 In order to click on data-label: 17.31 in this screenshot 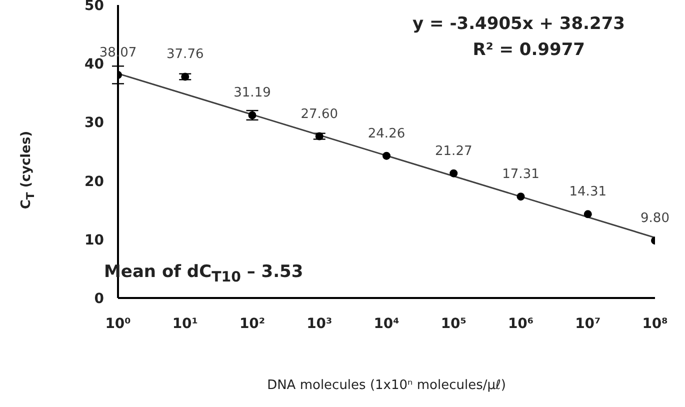, I will do `click(521, 174)`.